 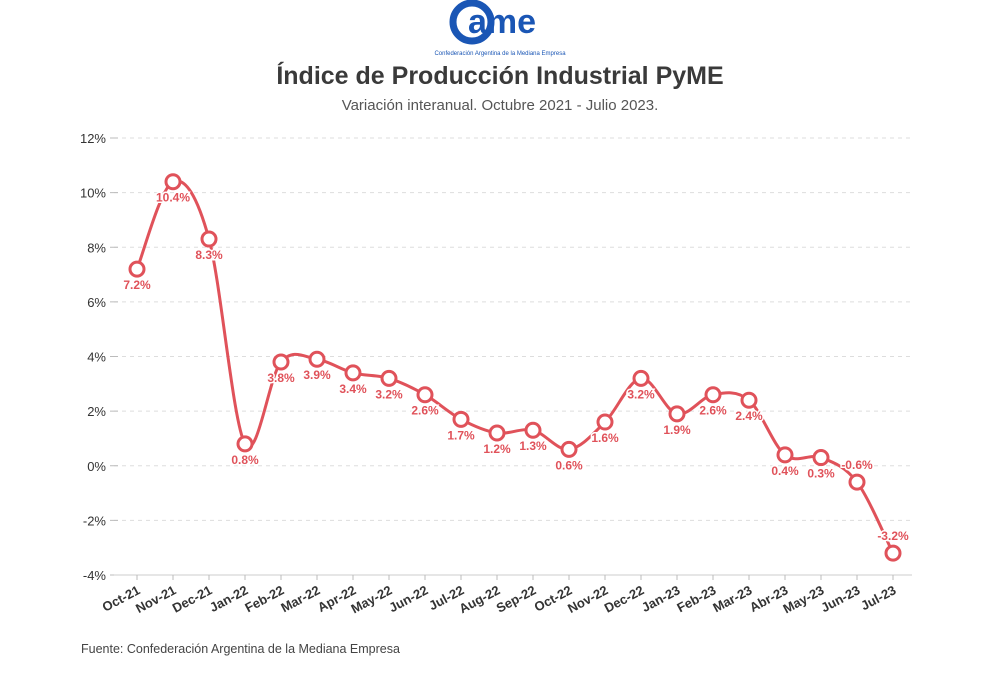 I want to click on x-tick-label: Dec-21, so click(x=192, y=598).